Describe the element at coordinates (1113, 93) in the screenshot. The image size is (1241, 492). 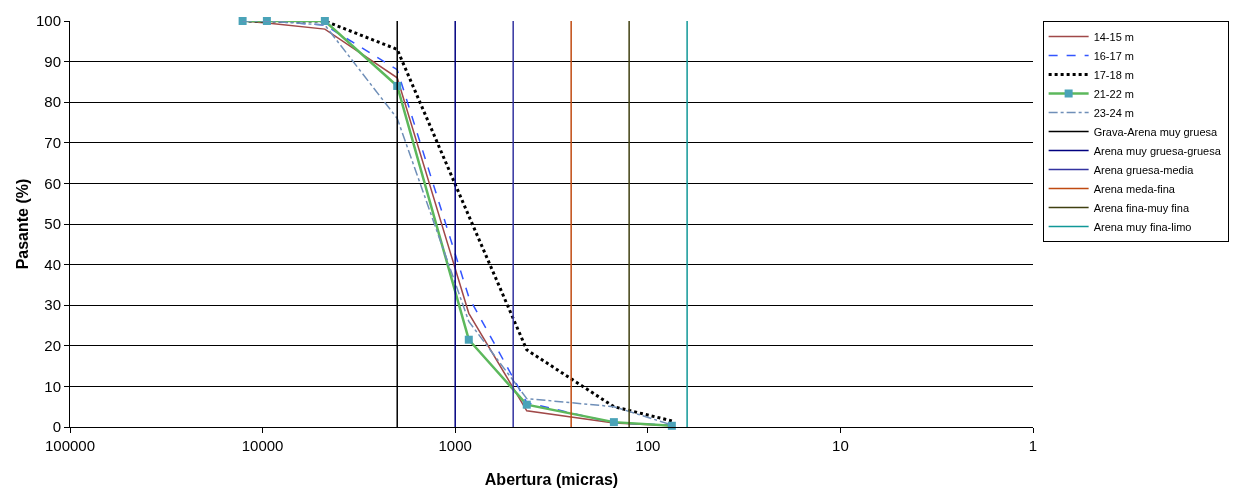
I see `legend-label: 21-22 m` at that location.